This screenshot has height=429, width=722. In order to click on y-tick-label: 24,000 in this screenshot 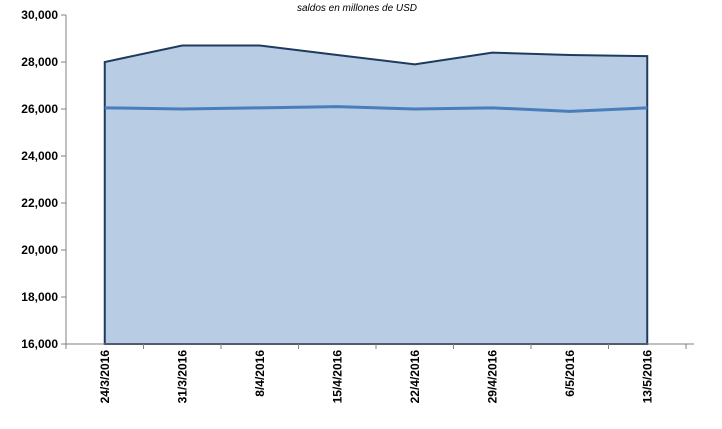, I will do `click(39, 156)`.